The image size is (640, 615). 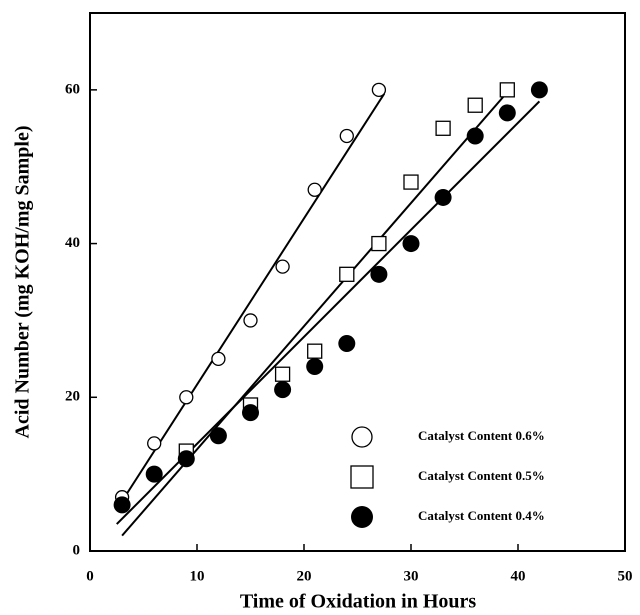 I want to click on x-axis-title: Time of Oxidation in Hours, so click(x=358, y=602).